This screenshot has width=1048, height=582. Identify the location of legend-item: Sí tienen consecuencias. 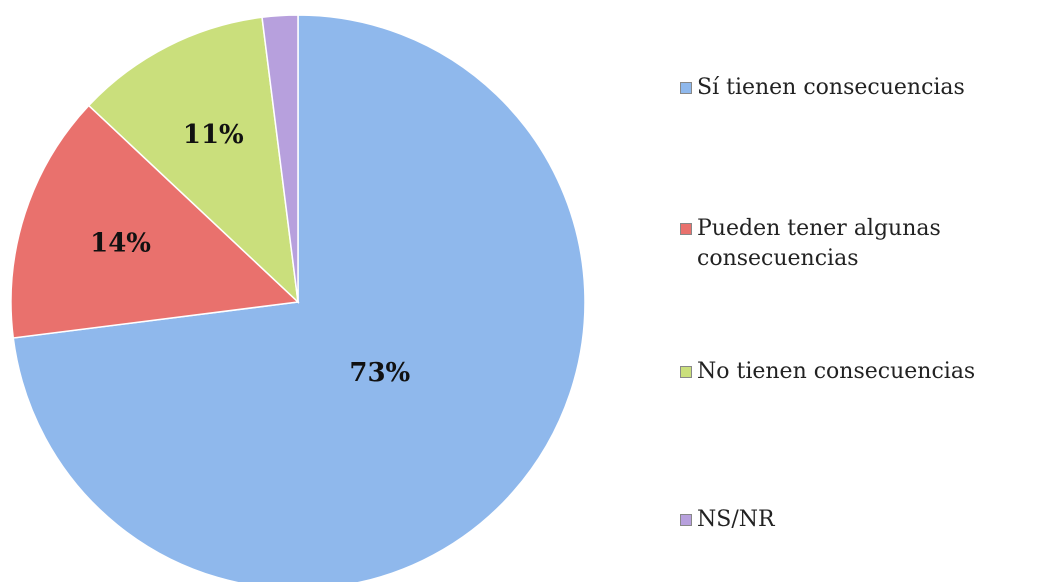
(860, 88).